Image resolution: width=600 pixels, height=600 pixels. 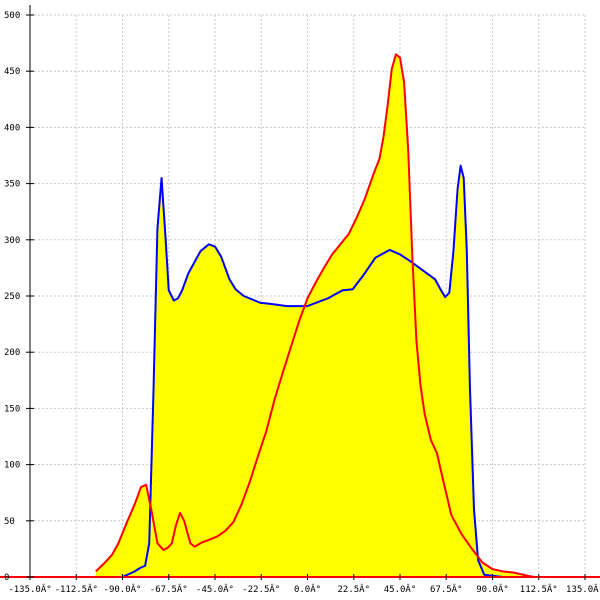 I want to click on y-tick-label: 450, so click(x=12, y=72).